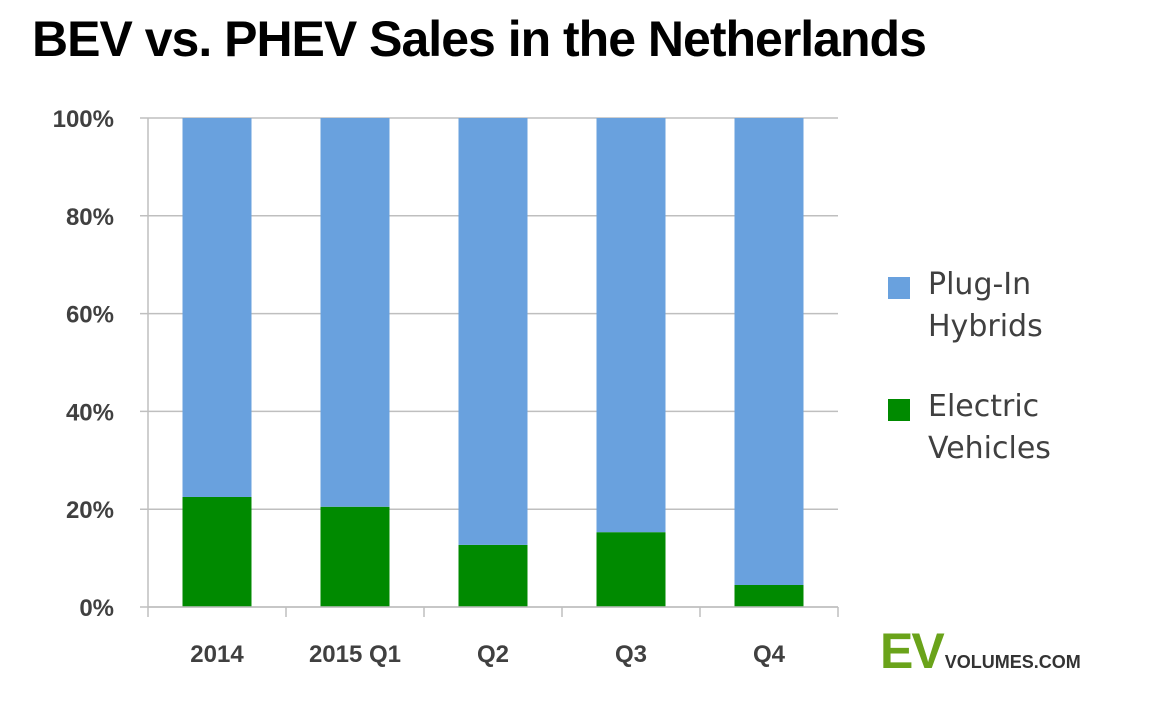 Image resolution: width=1168 pixels, height=726 pixels. Describe the element at coordinates (1012, 662) in the screenshot. I see `logo-volumes-text: VOLUMES.COM` at that location.